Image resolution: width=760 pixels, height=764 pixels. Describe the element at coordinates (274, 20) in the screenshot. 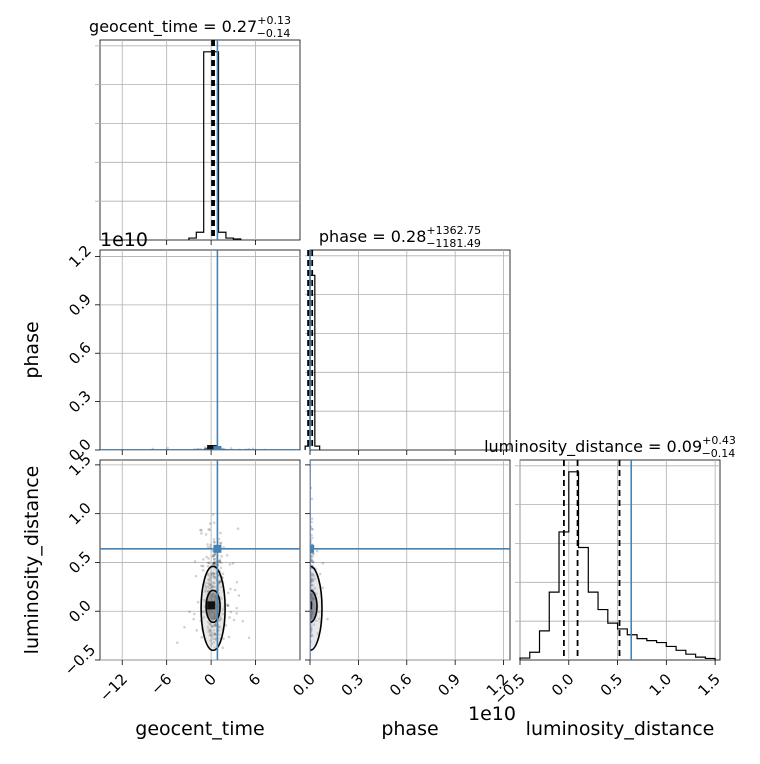

I see `title-plus: +0.13` at that location.